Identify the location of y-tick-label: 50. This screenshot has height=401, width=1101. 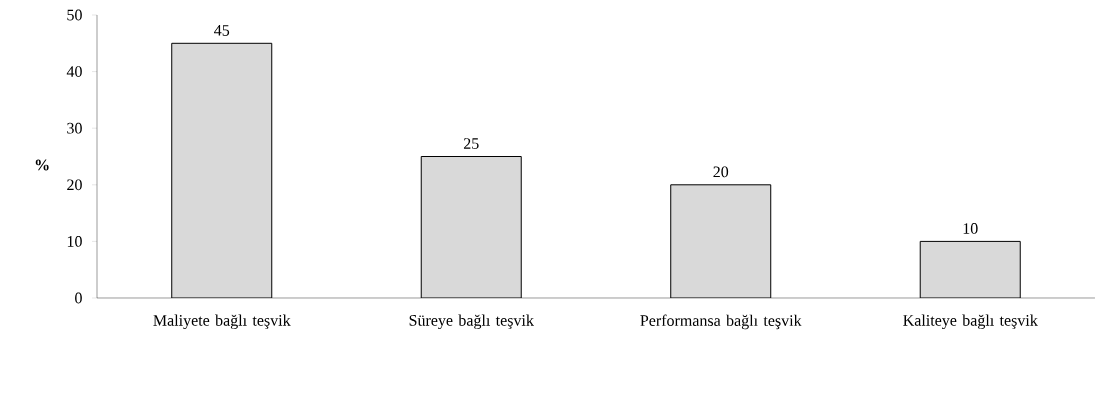
(74, 15).